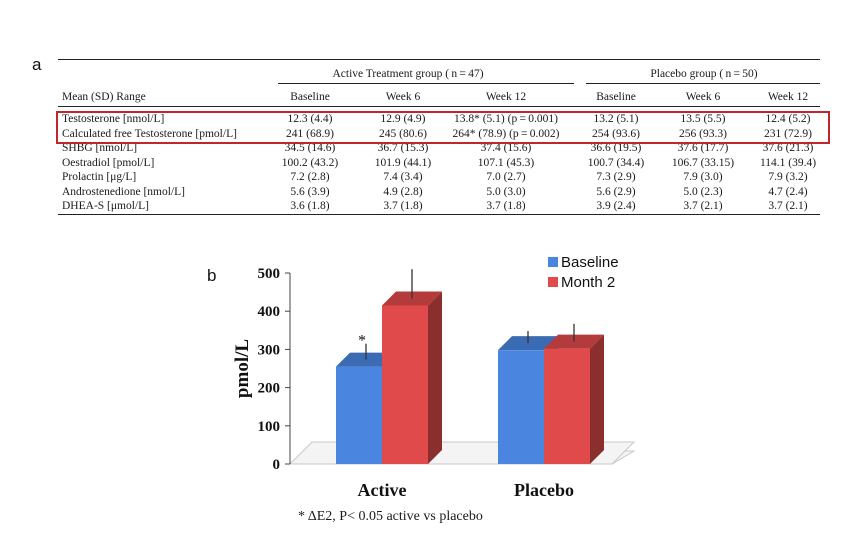 The image size is (861, 540). What do you see at coordinates (403, 148) in the screenshot?
I see `table-cell: 36.7 (15.3)` at bounding box center [403, 148].